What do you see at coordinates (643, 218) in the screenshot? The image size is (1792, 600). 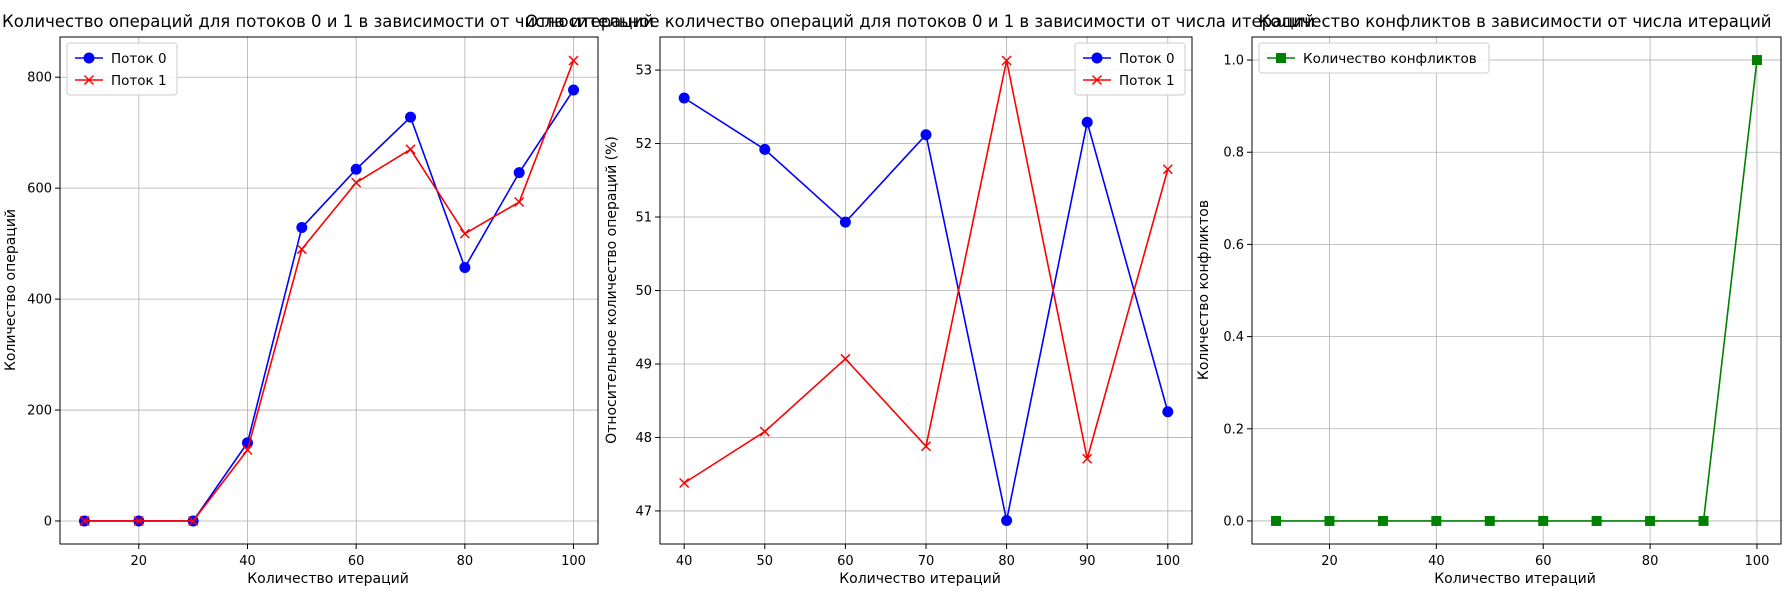 I see `y-tick-label: 51` at bounding box center [643, 218].